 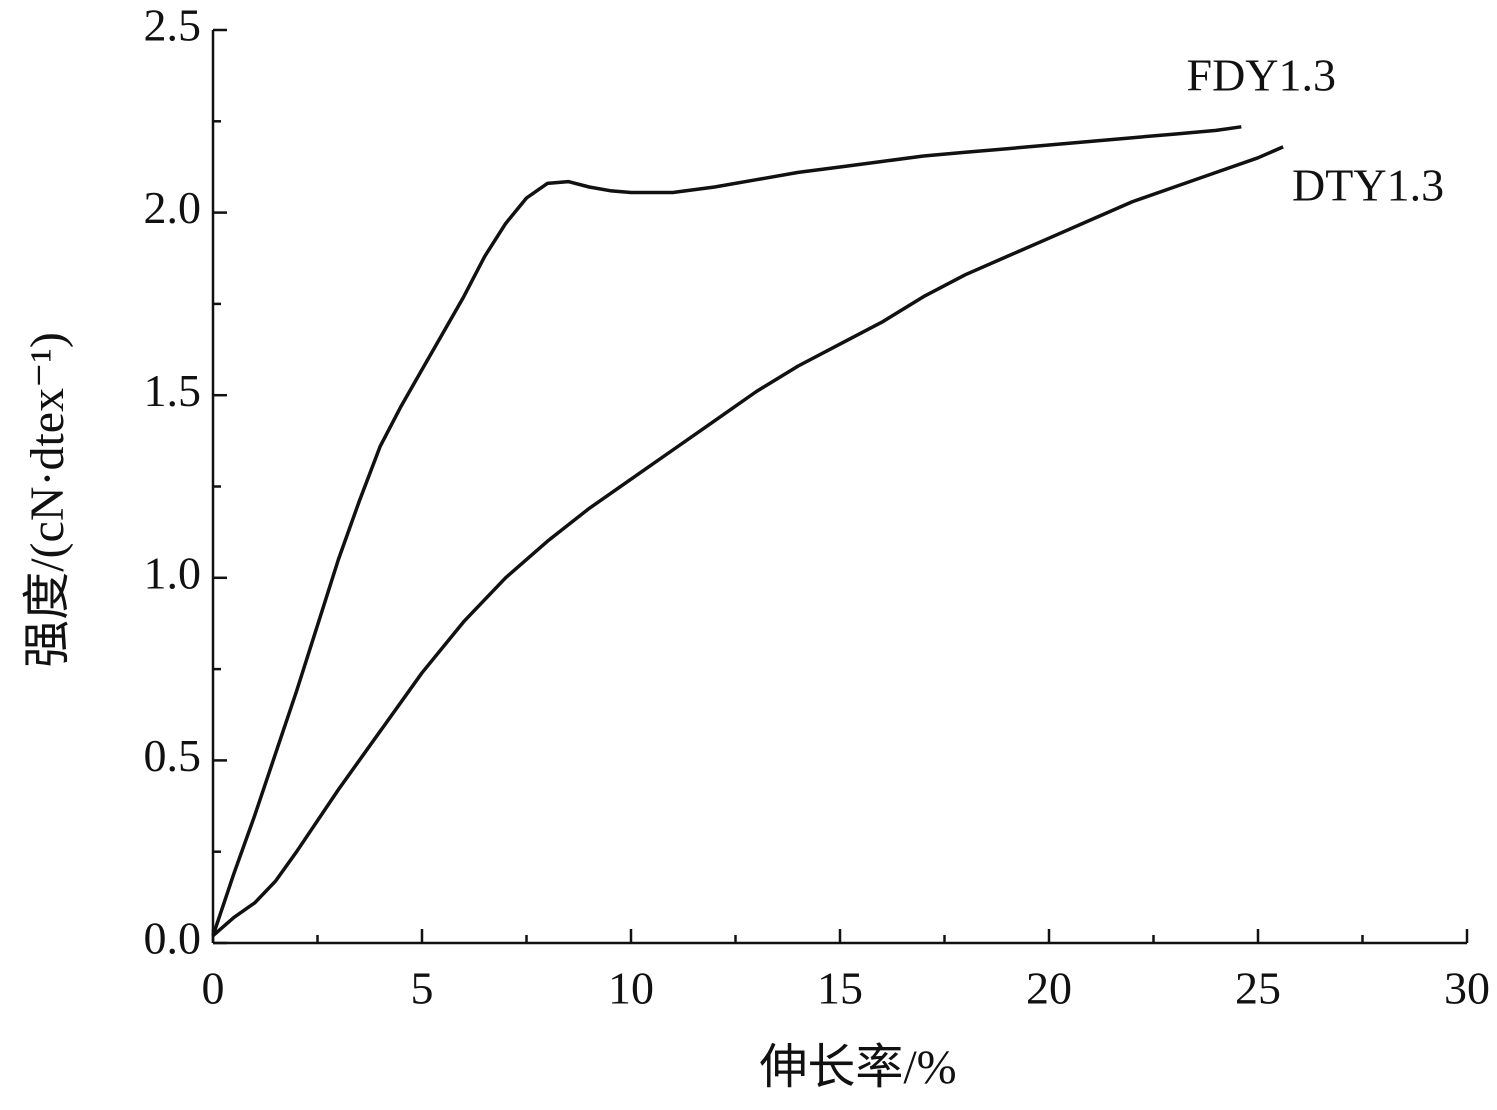 What do you see at coordinates (213, 988) in the screenshot?
I see `x-tick-label: 0` at bounding box center [213, 988].